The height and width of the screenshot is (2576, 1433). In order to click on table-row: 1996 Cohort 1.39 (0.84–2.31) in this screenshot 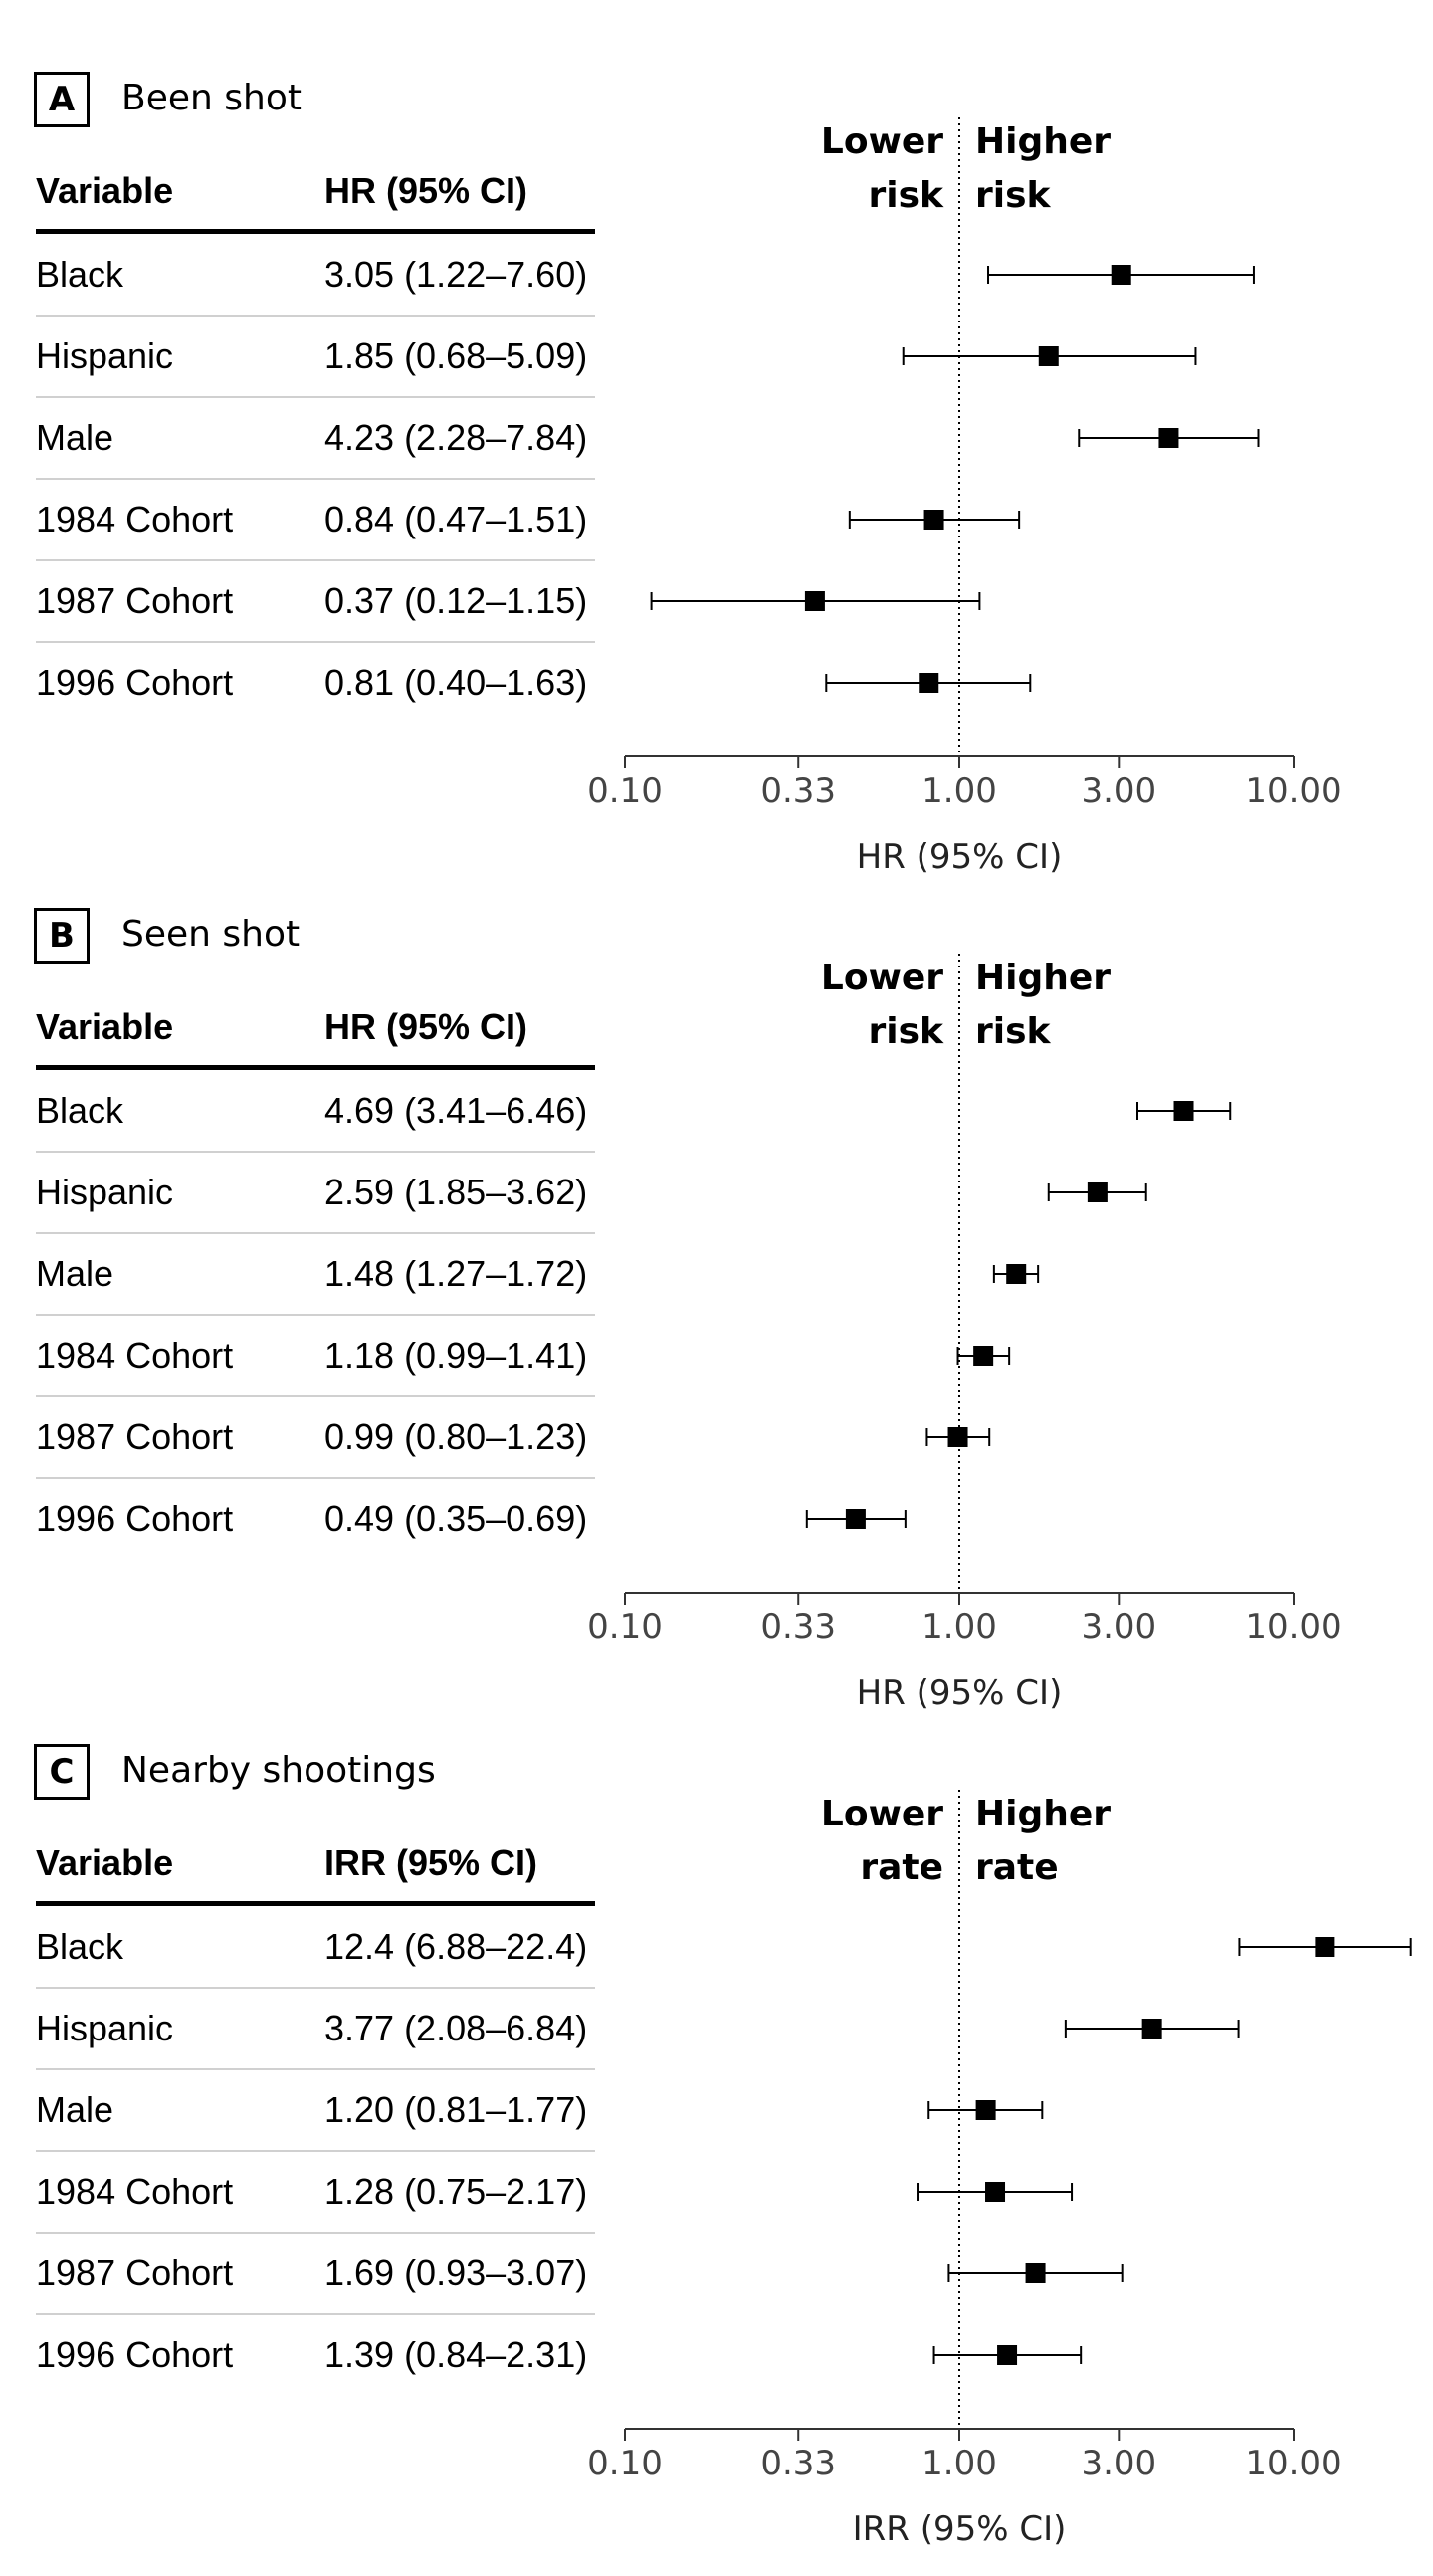, I will do `click(315, 2356)`.